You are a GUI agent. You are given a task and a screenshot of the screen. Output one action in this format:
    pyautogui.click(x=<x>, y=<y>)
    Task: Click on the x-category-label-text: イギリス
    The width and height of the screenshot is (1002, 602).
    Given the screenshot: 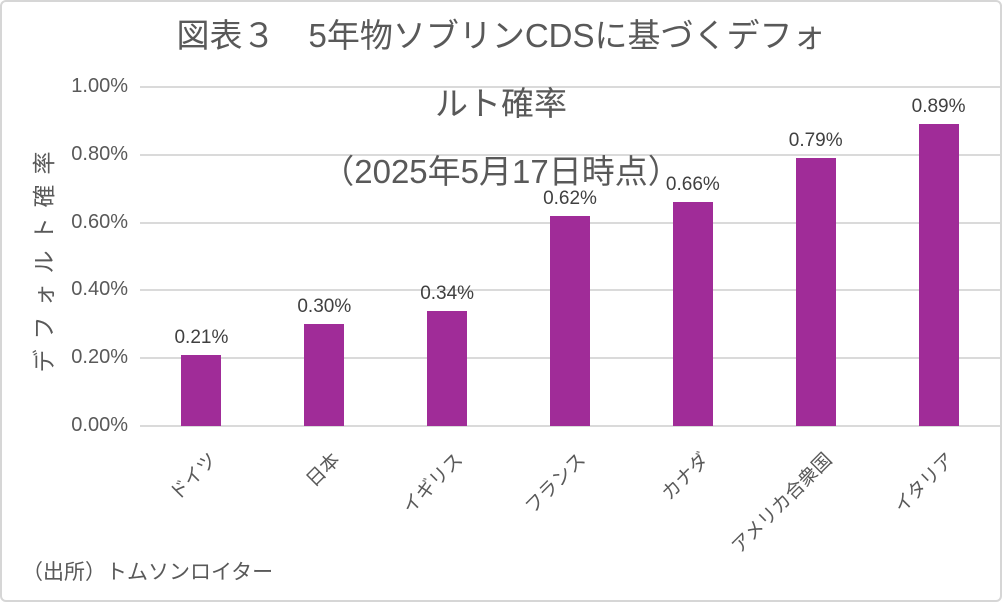 What is the action you would take?
    pyautogui.click(x=433, y=484)
    